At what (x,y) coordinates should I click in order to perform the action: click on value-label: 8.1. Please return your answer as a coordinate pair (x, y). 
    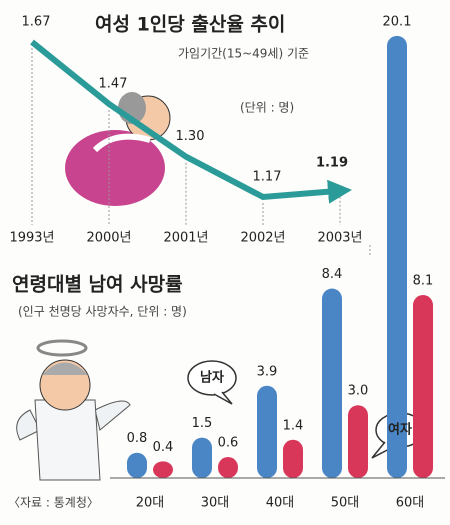
    Looking at the image, I should click on (423, 281).